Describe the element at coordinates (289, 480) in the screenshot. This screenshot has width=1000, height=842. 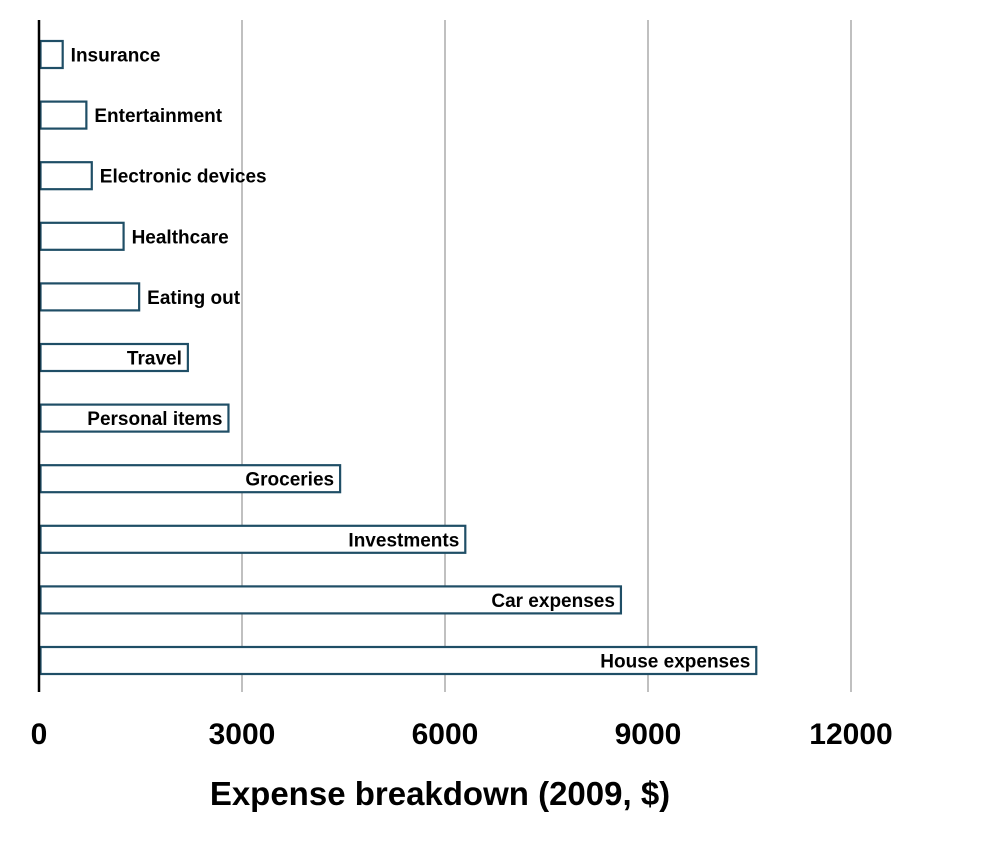
I see `bar-label: Groceries` at that location.